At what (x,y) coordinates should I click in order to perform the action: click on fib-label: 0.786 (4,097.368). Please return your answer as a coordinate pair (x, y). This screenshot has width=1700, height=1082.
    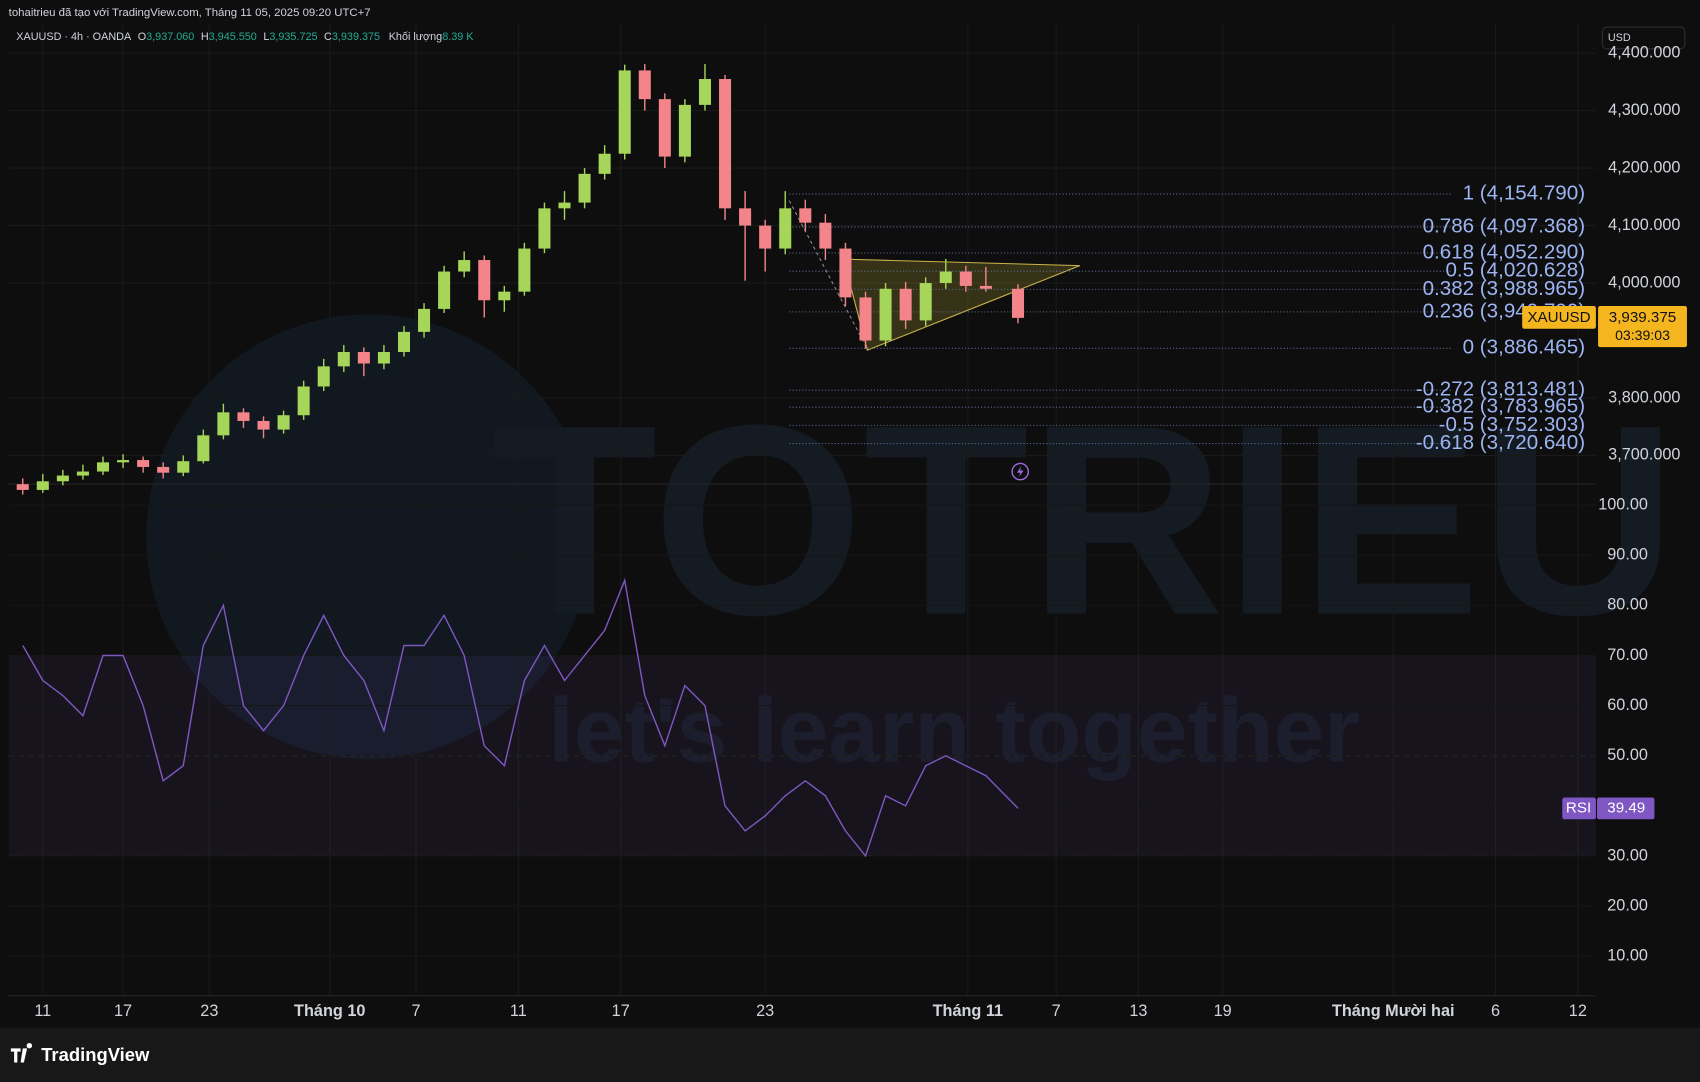
    Looking at the image, I should click on (1504, 226).